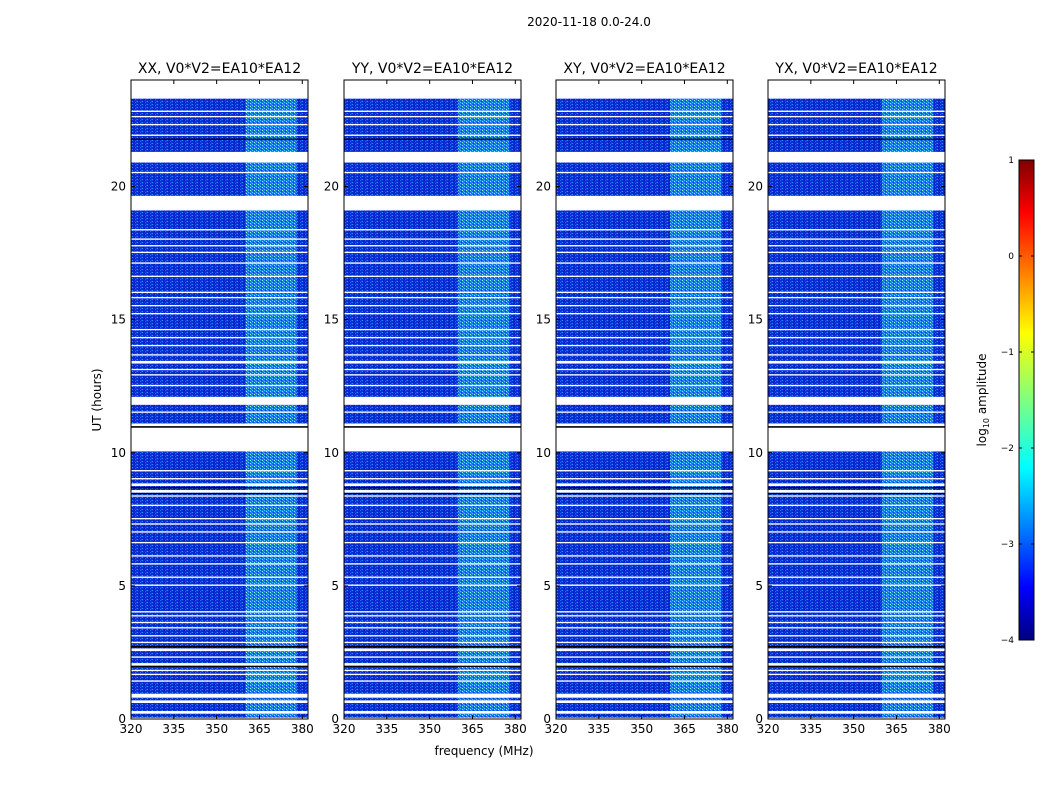 Image resolution: width=1050 pixels, height=800 pixels. I want to click on x-tick-label: 320, so click(131, 729).